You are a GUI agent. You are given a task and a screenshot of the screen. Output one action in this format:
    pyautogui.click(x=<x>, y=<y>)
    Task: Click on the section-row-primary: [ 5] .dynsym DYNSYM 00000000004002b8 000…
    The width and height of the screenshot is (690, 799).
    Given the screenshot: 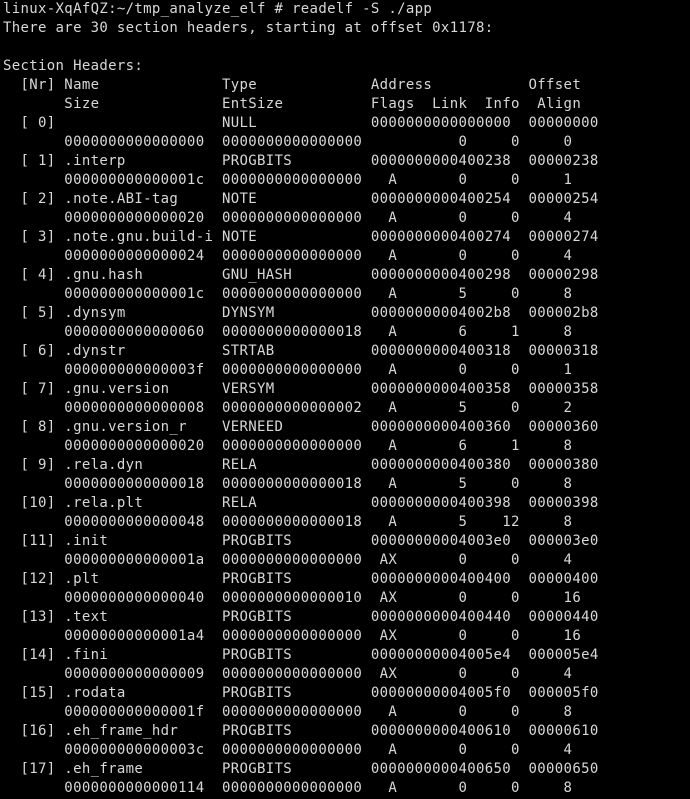 What is the action you would take?
    pyautogui.click(x=301, y=313)
    